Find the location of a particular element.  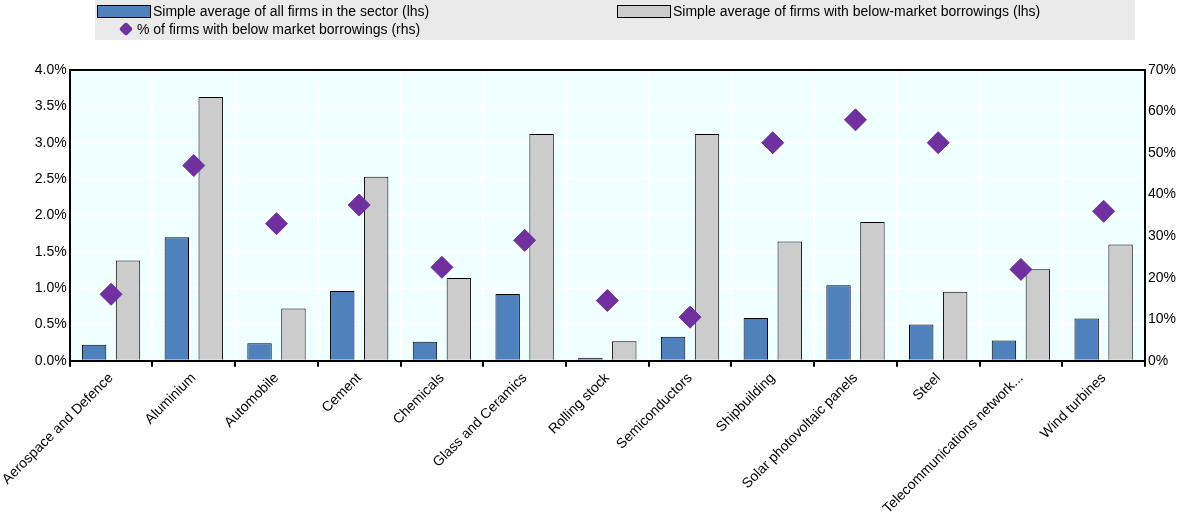

legend-label: Simple average of all firms in the sector (lhs) is located at coordinates (291, 11).